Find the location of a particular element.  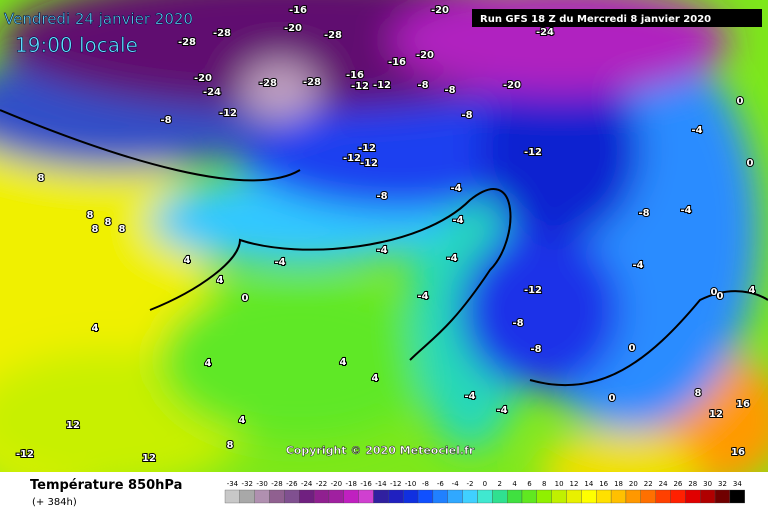

run-info: Run GFS 18 Z du Mercredi 8 janvier 2020 is located at coordinates (595, 19).